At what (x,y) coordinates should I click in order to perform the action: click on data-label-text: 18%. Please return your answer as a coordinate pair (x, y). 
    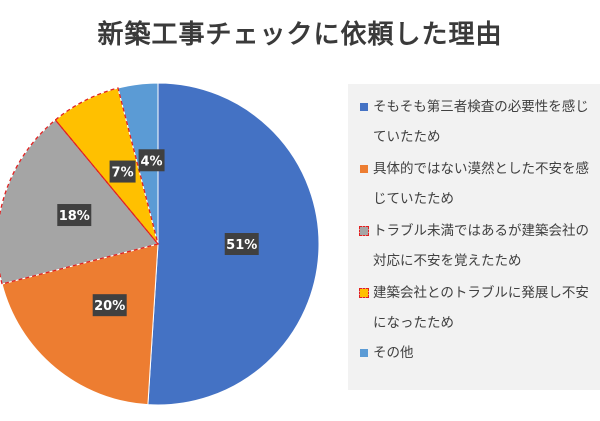
    Looking at the image, I should click on (74, 216).